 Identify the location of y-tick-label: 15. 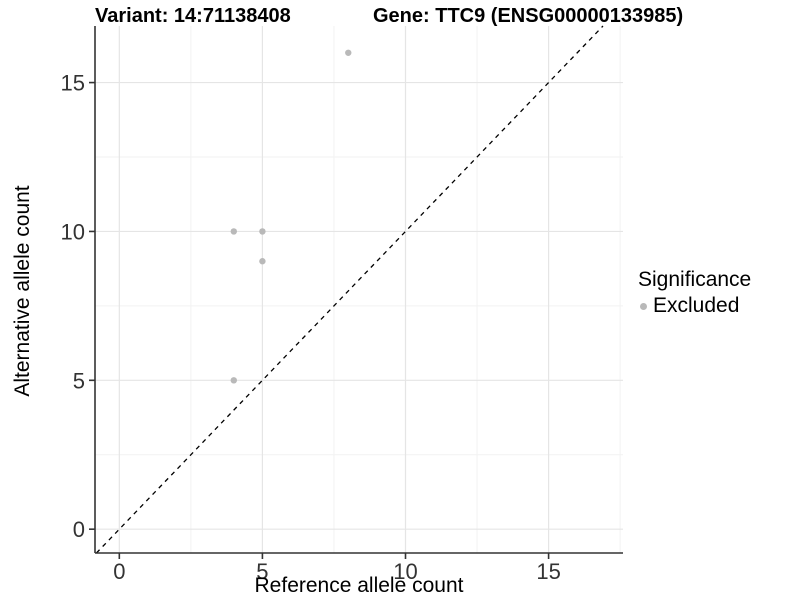
(73, 83).